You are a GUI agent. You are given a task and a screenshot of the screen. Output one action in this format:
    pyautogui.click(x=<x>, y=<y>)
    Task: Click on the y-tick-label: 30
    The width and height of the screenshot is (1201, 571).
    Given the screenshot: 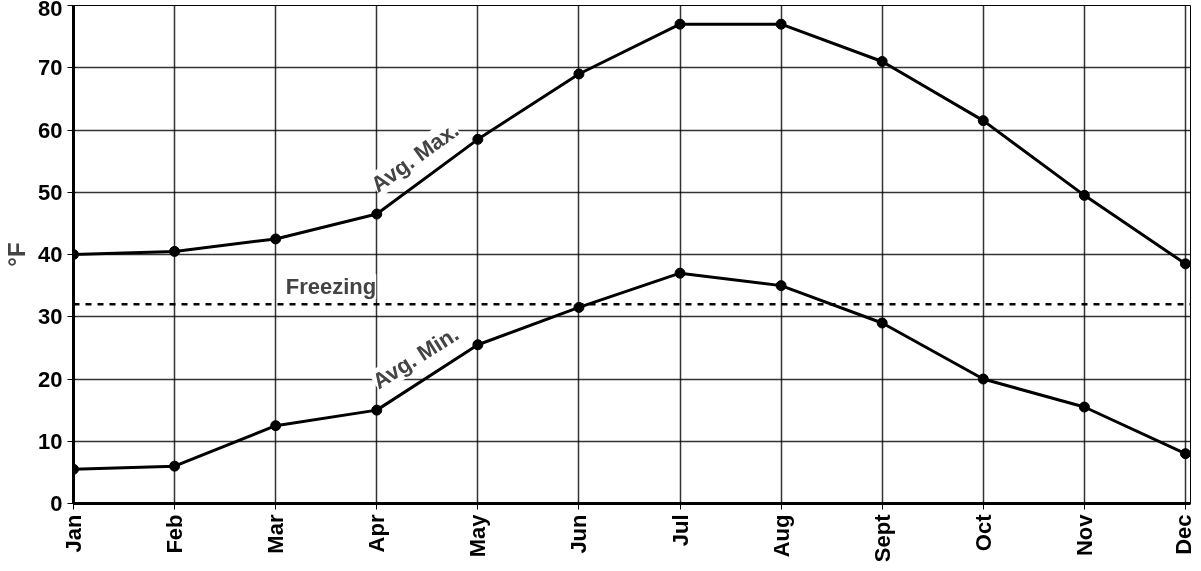 What is the action you would take?
    pyautogui.click(x=50, y=317)
    